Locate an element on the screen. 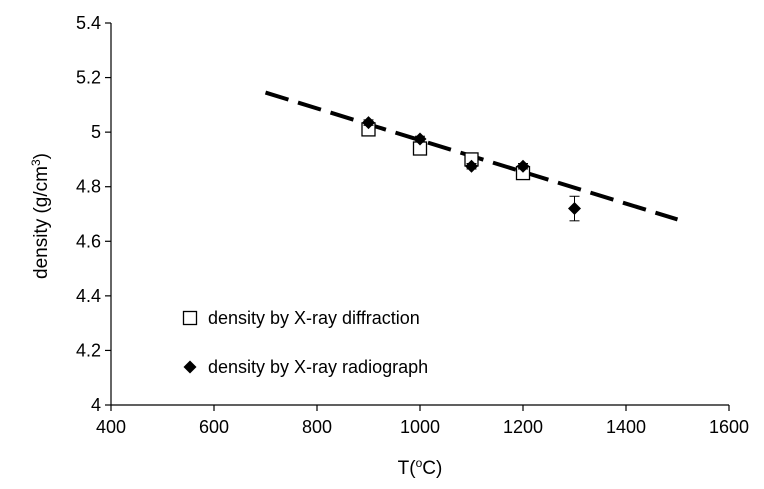 The height and width of the screenshot is (489, 764). y-tick-label: 4.4 is located at coordinates (88, 296).